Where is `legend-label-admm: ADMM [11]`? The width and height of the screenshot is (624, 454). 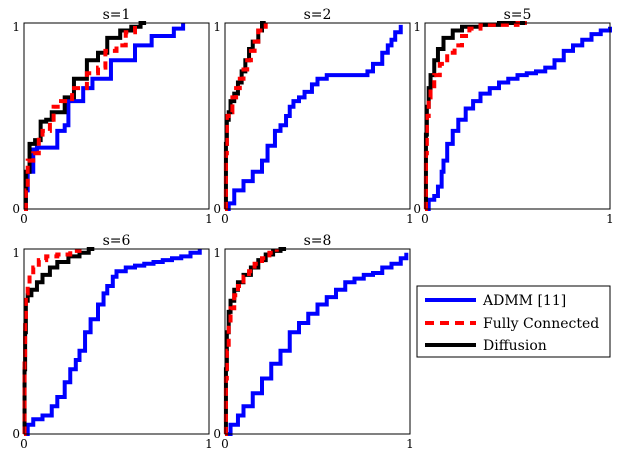
legend-label-admm: ADMM [11] is located at coordinates (524, 301).